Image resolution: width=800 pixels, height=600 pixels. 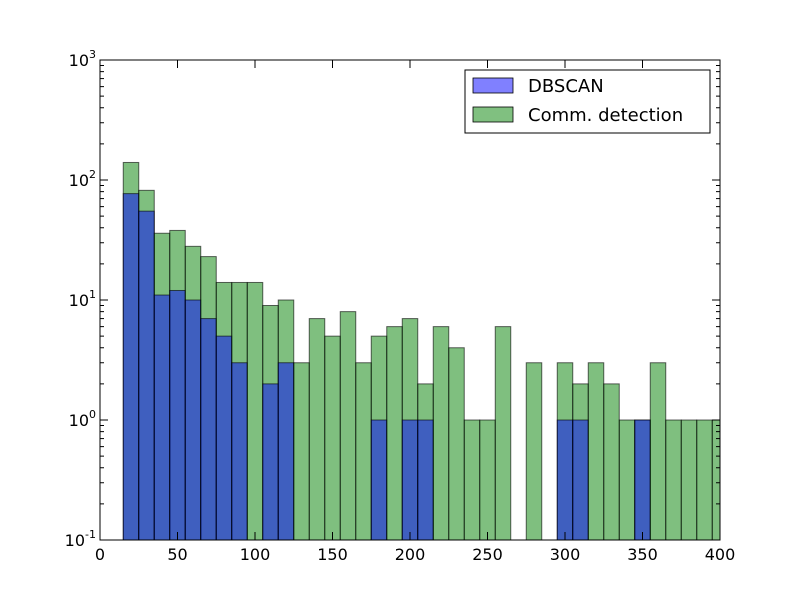 I want to click on x-tick-label: 0, so click(x=100, y=554).